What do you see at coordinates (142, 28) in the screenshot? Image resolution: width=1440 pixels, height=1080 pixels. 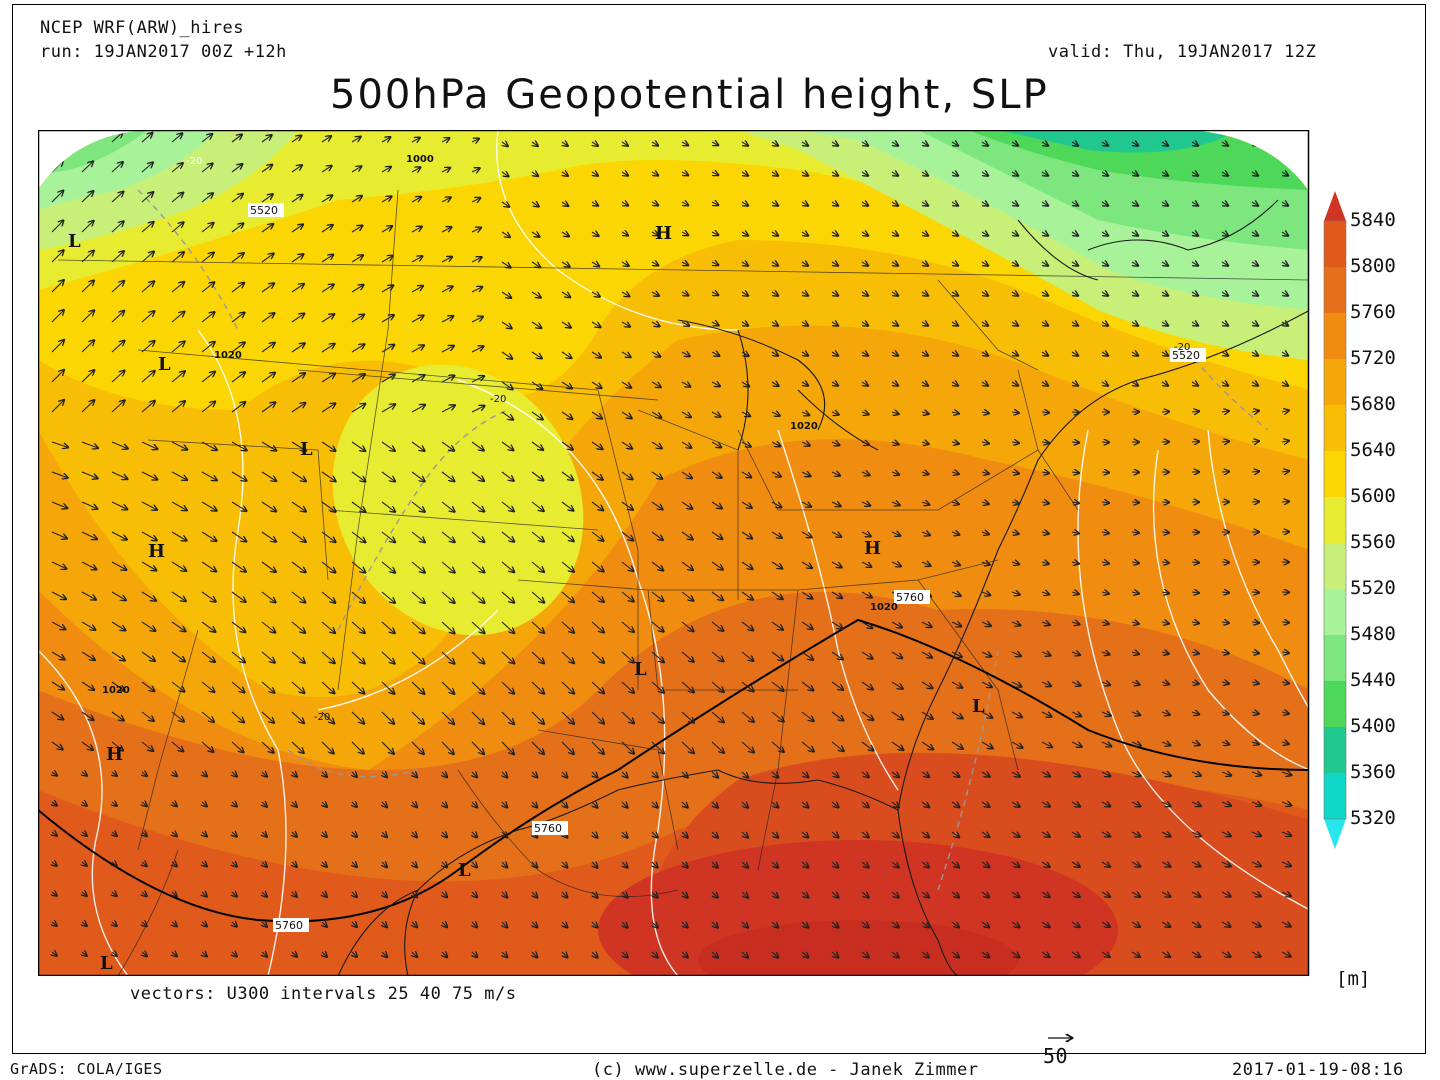 I see `model-name: NCEP WRF(ARW)_hires` at bounding box center [142, 28].